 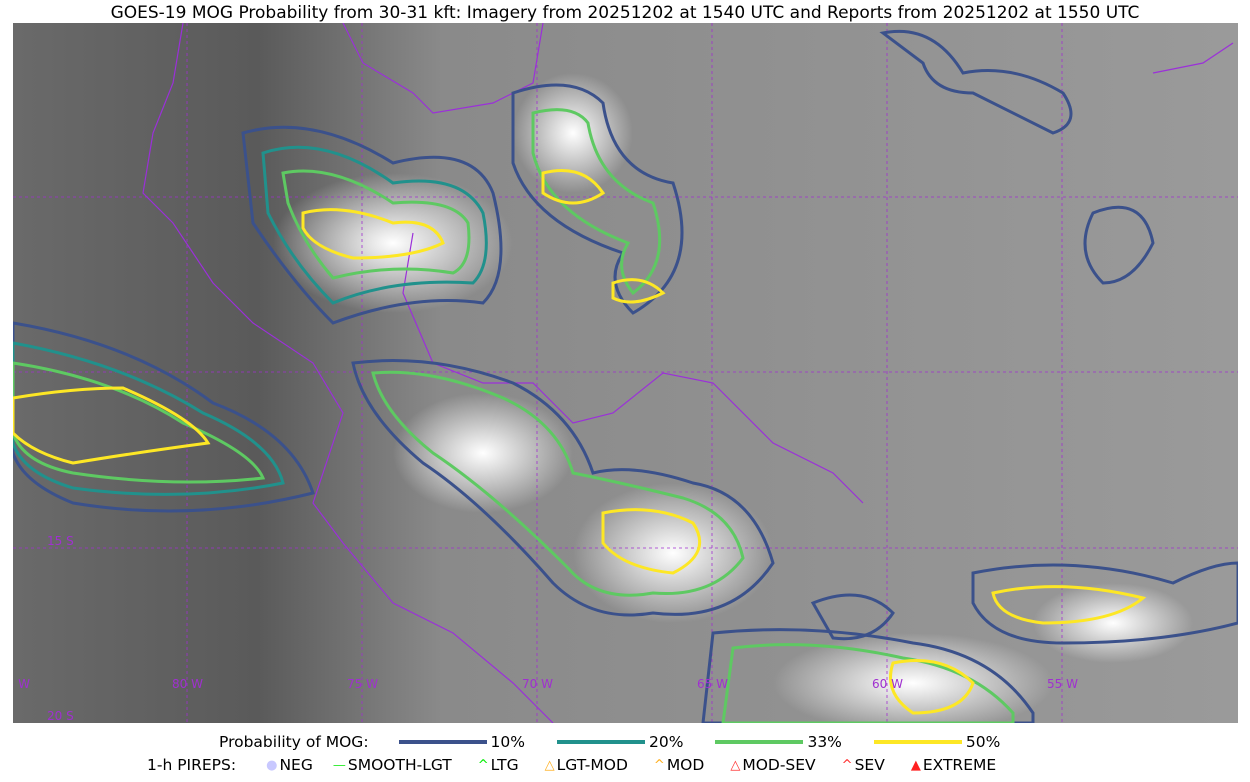 I want to click on lon-label: 55 W, so click(x=1062, y=684).